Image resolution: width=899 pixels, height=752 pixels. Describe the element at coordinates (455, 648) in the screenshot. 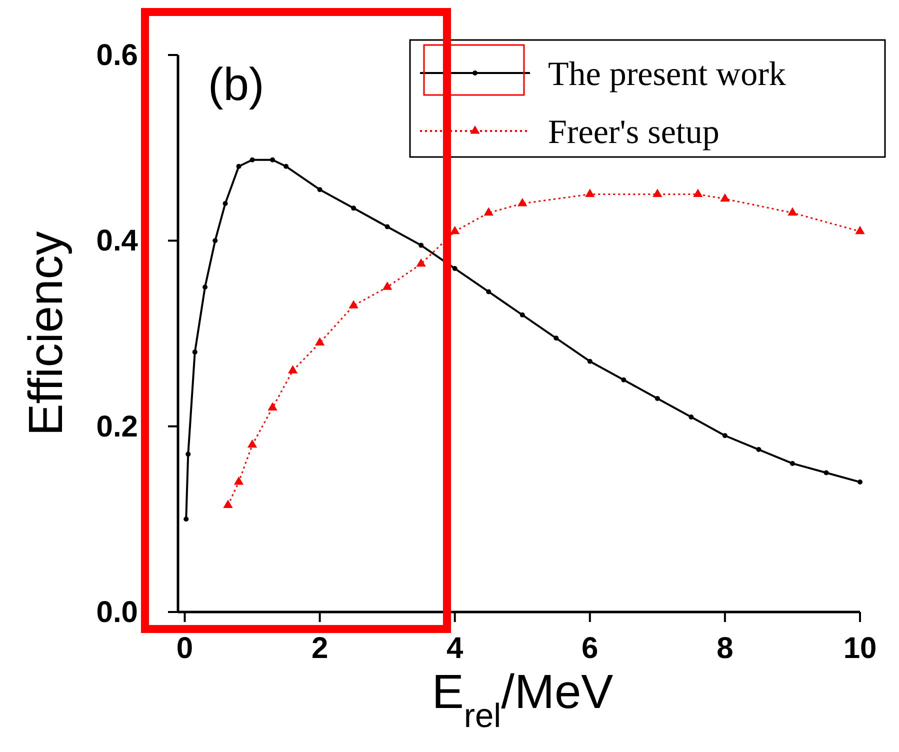

I see `x-tick-label: 4` at that location.